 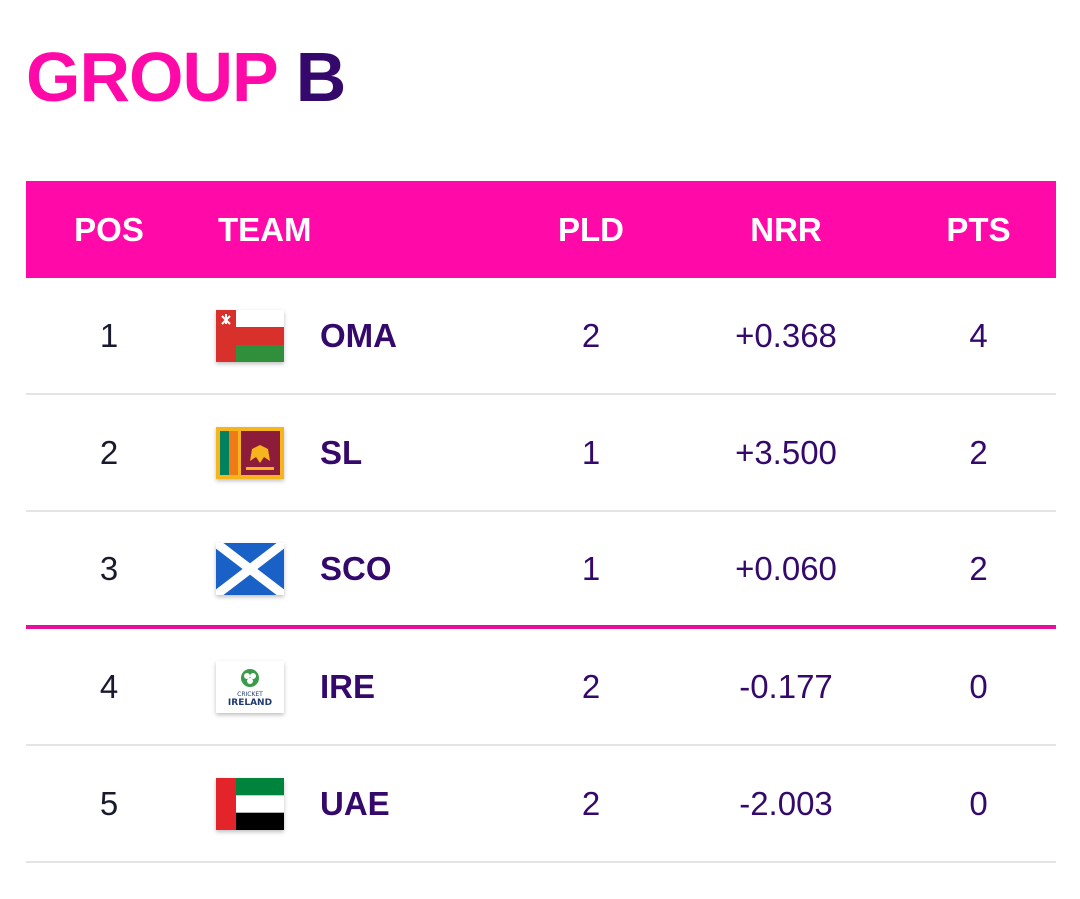 I want to click on row-pos: 5, so click(x=109, y=803).